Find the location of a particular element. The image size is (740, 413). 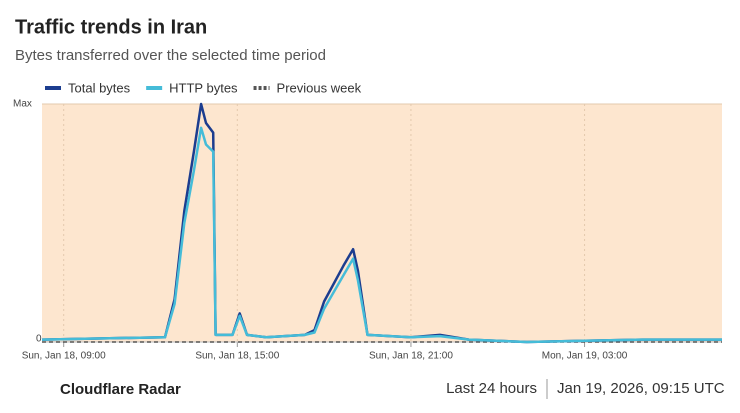

y-tick-label: 0 is located at coordinates (39, 339).